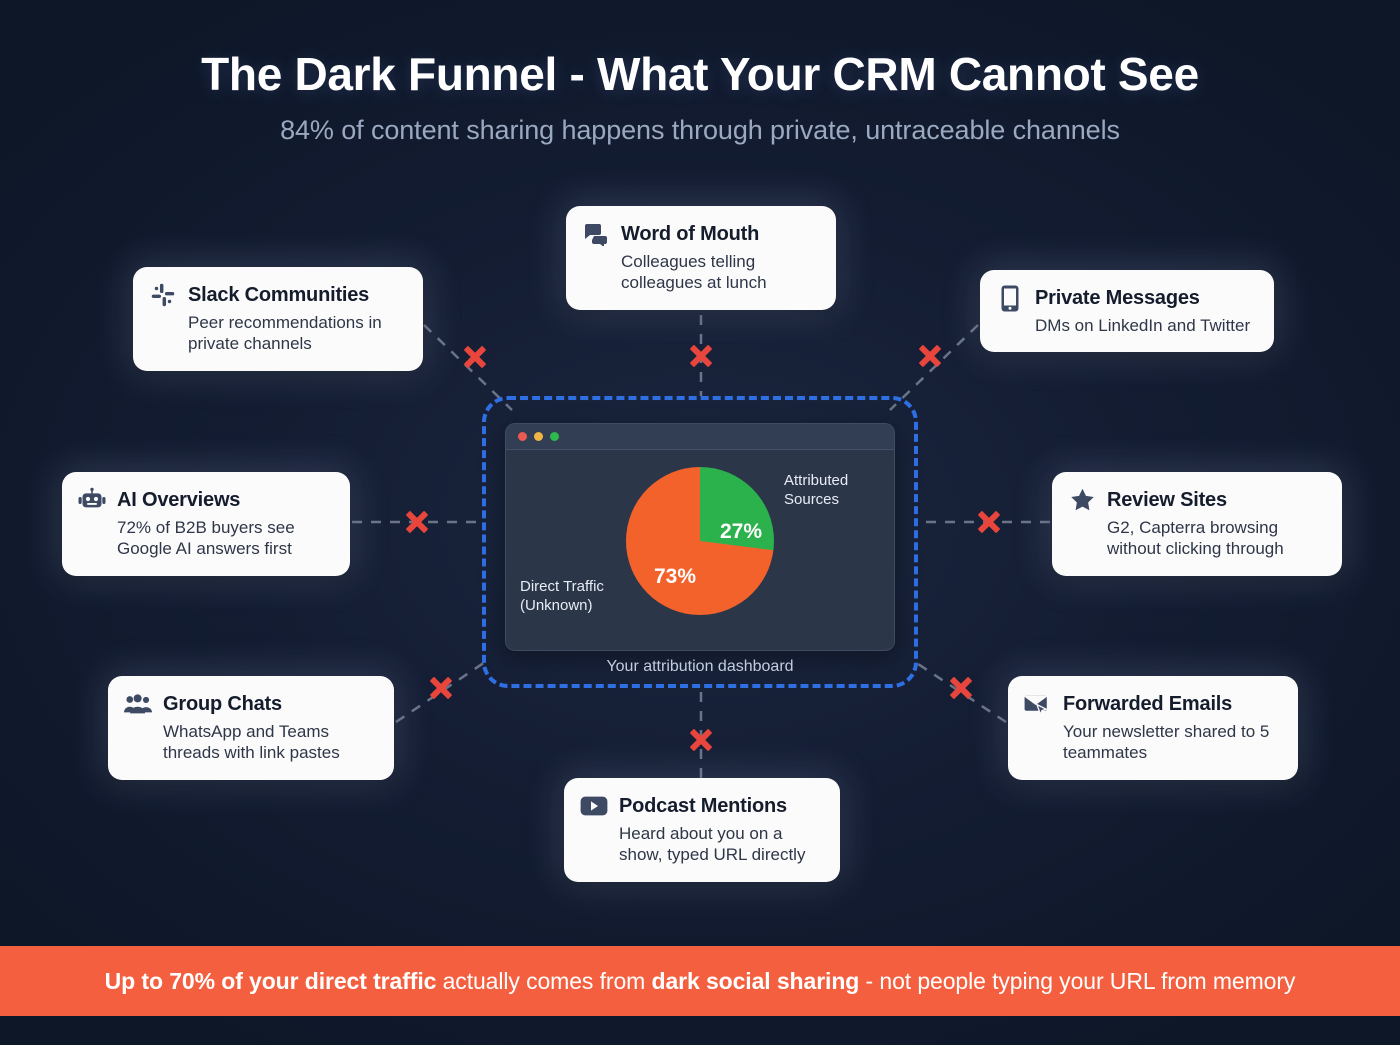 Image resolution: width=1400 pixels, height=1045 pixels. Describe the element at coordinates (285, 333) in the screenshot. I see `card-description: Peer recommendations in private channels` at that location.